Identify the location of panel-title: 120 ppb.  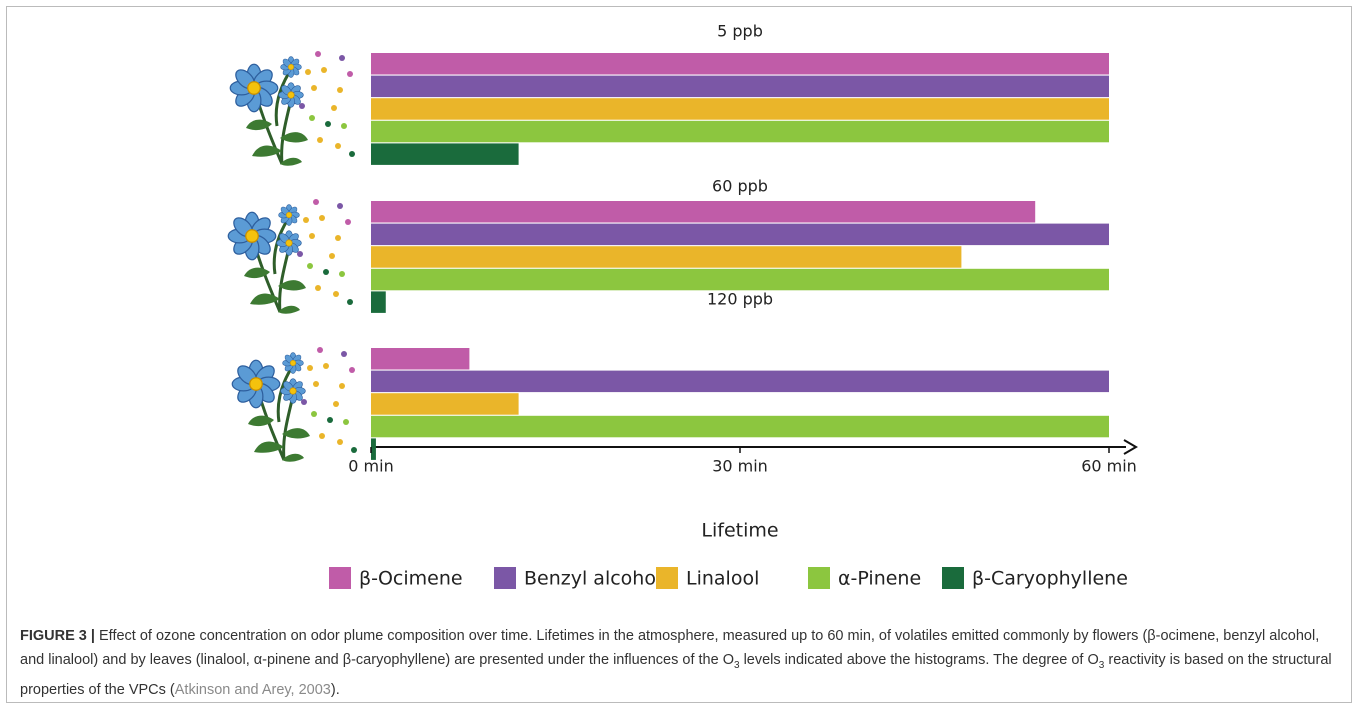
(740, 299).